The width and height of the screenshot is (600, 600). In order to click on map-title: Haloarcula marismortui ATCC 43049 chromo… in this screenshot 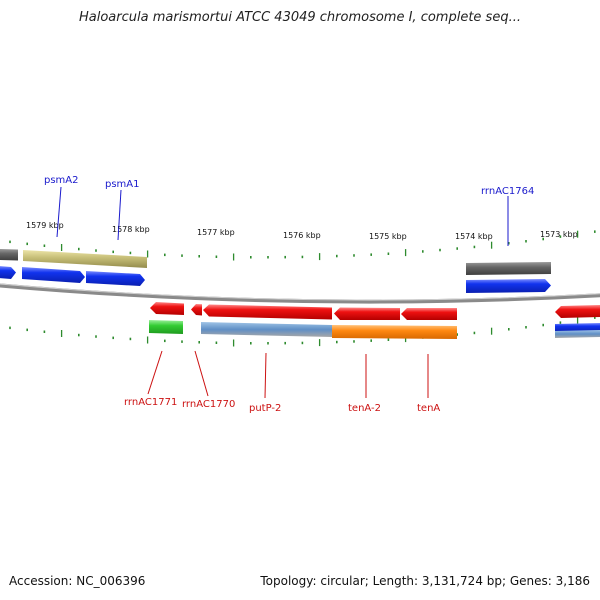, I will do `click(300, 17)`.